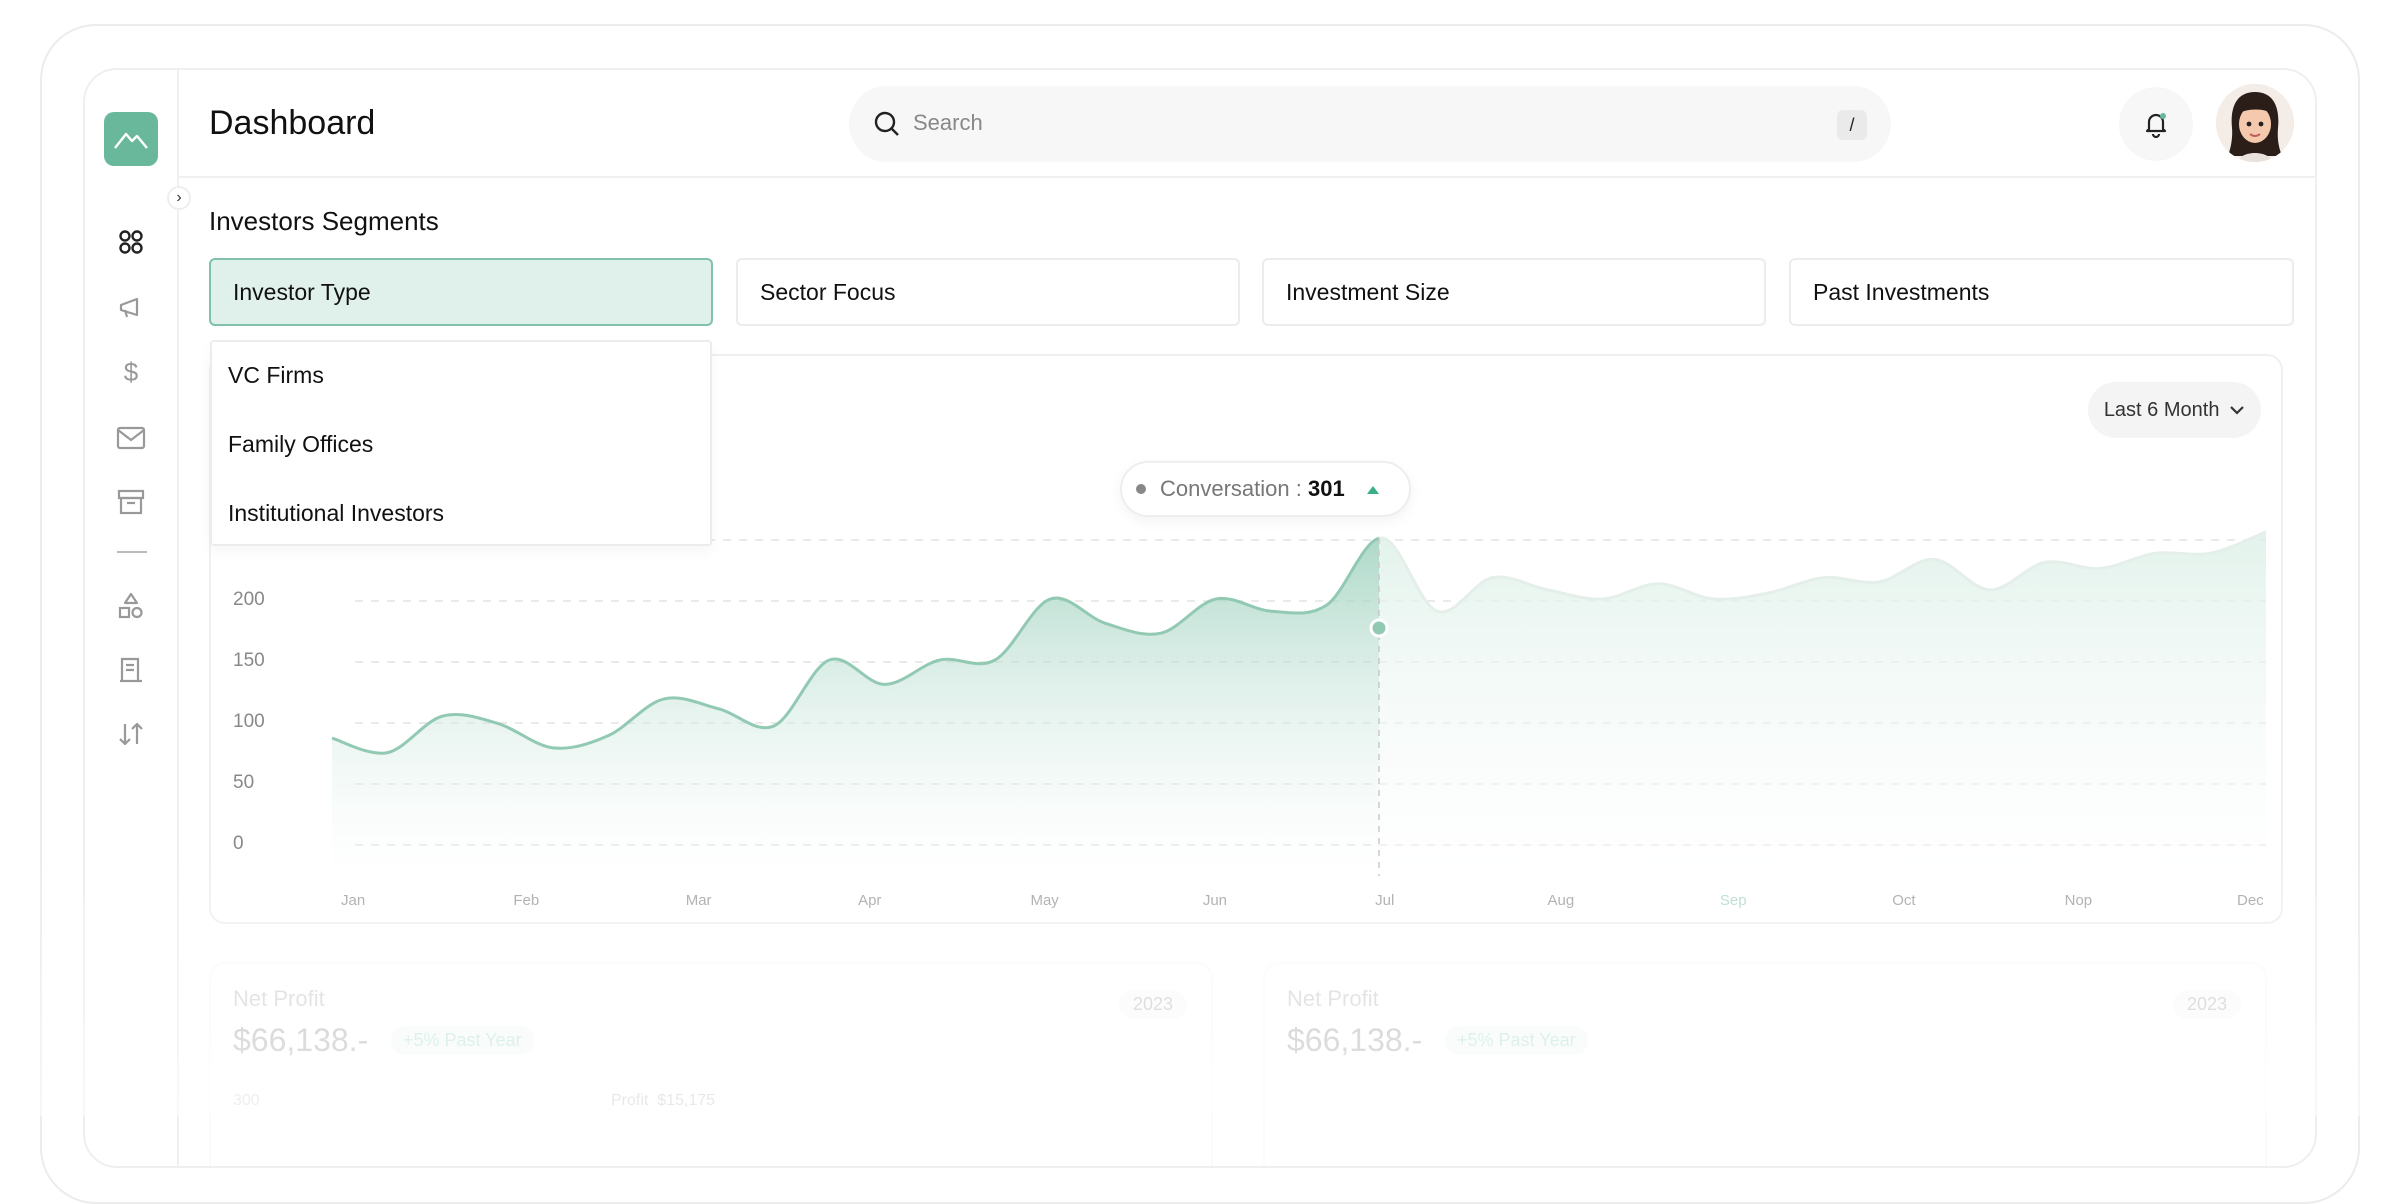 The width and height of the screenshot is (2400, 1204). What do you see at coordinates (249, 660) in the screenshot?
I see `y-tick-label: 150` at bounding box center [249, 660].